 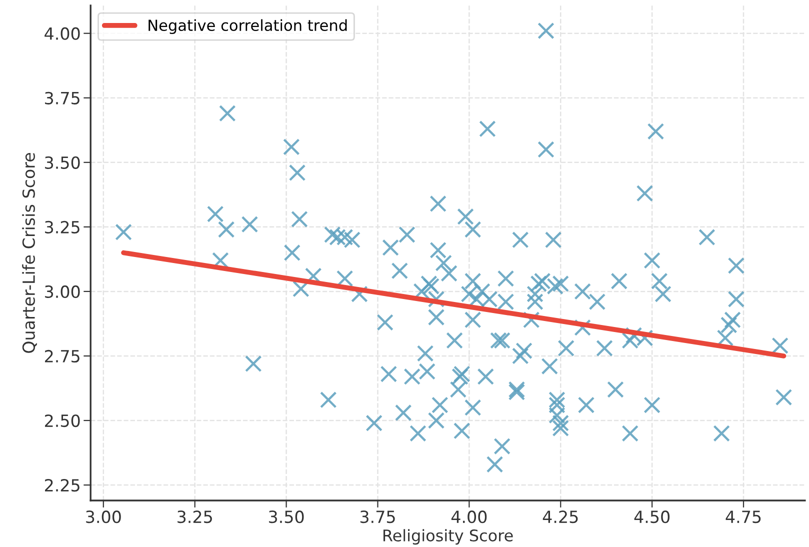 I want to click on y-tick-label: 4.00, so click(x=62, y=33).